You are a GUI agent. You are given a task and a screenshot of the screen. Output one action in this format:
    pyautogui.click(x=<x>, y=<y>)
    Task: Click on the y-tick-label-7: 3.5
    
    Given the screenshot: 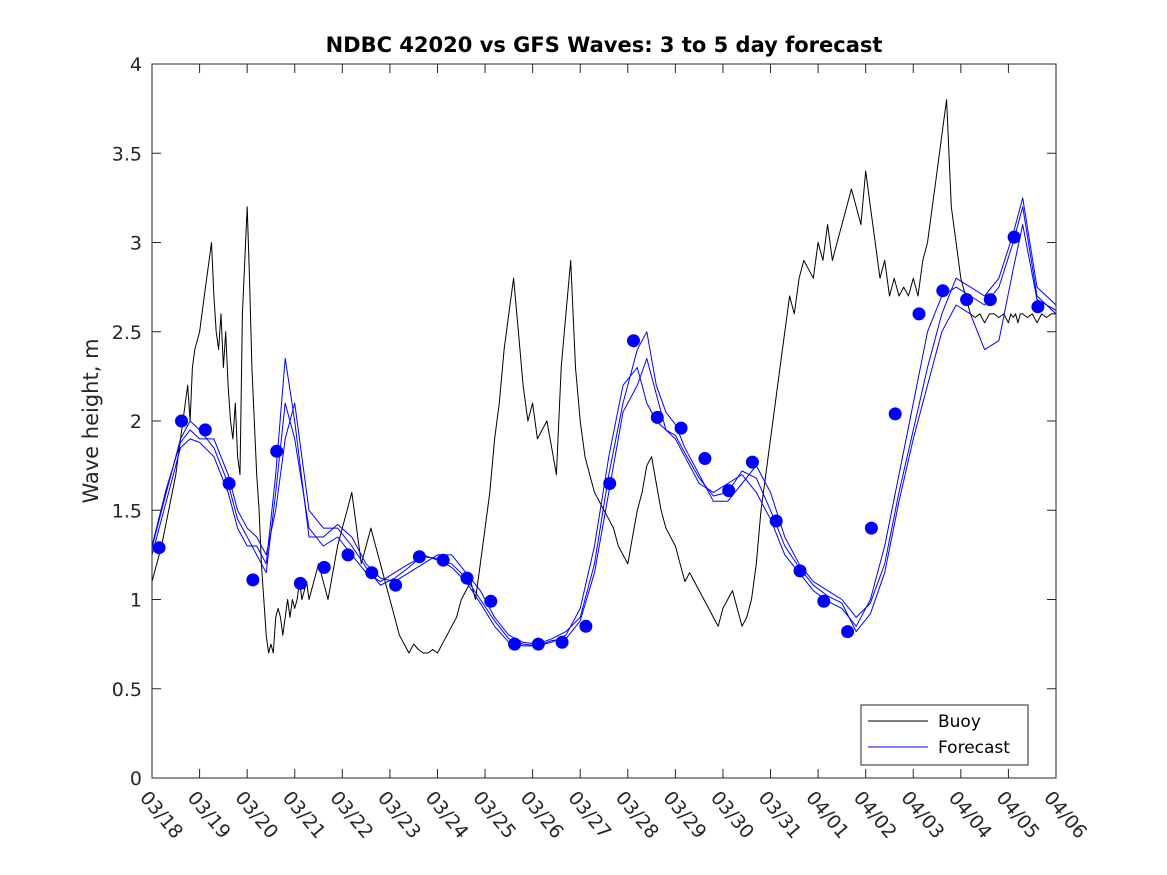 What is the action you would take?
    pyautogui.click(x=127, y=154)
    